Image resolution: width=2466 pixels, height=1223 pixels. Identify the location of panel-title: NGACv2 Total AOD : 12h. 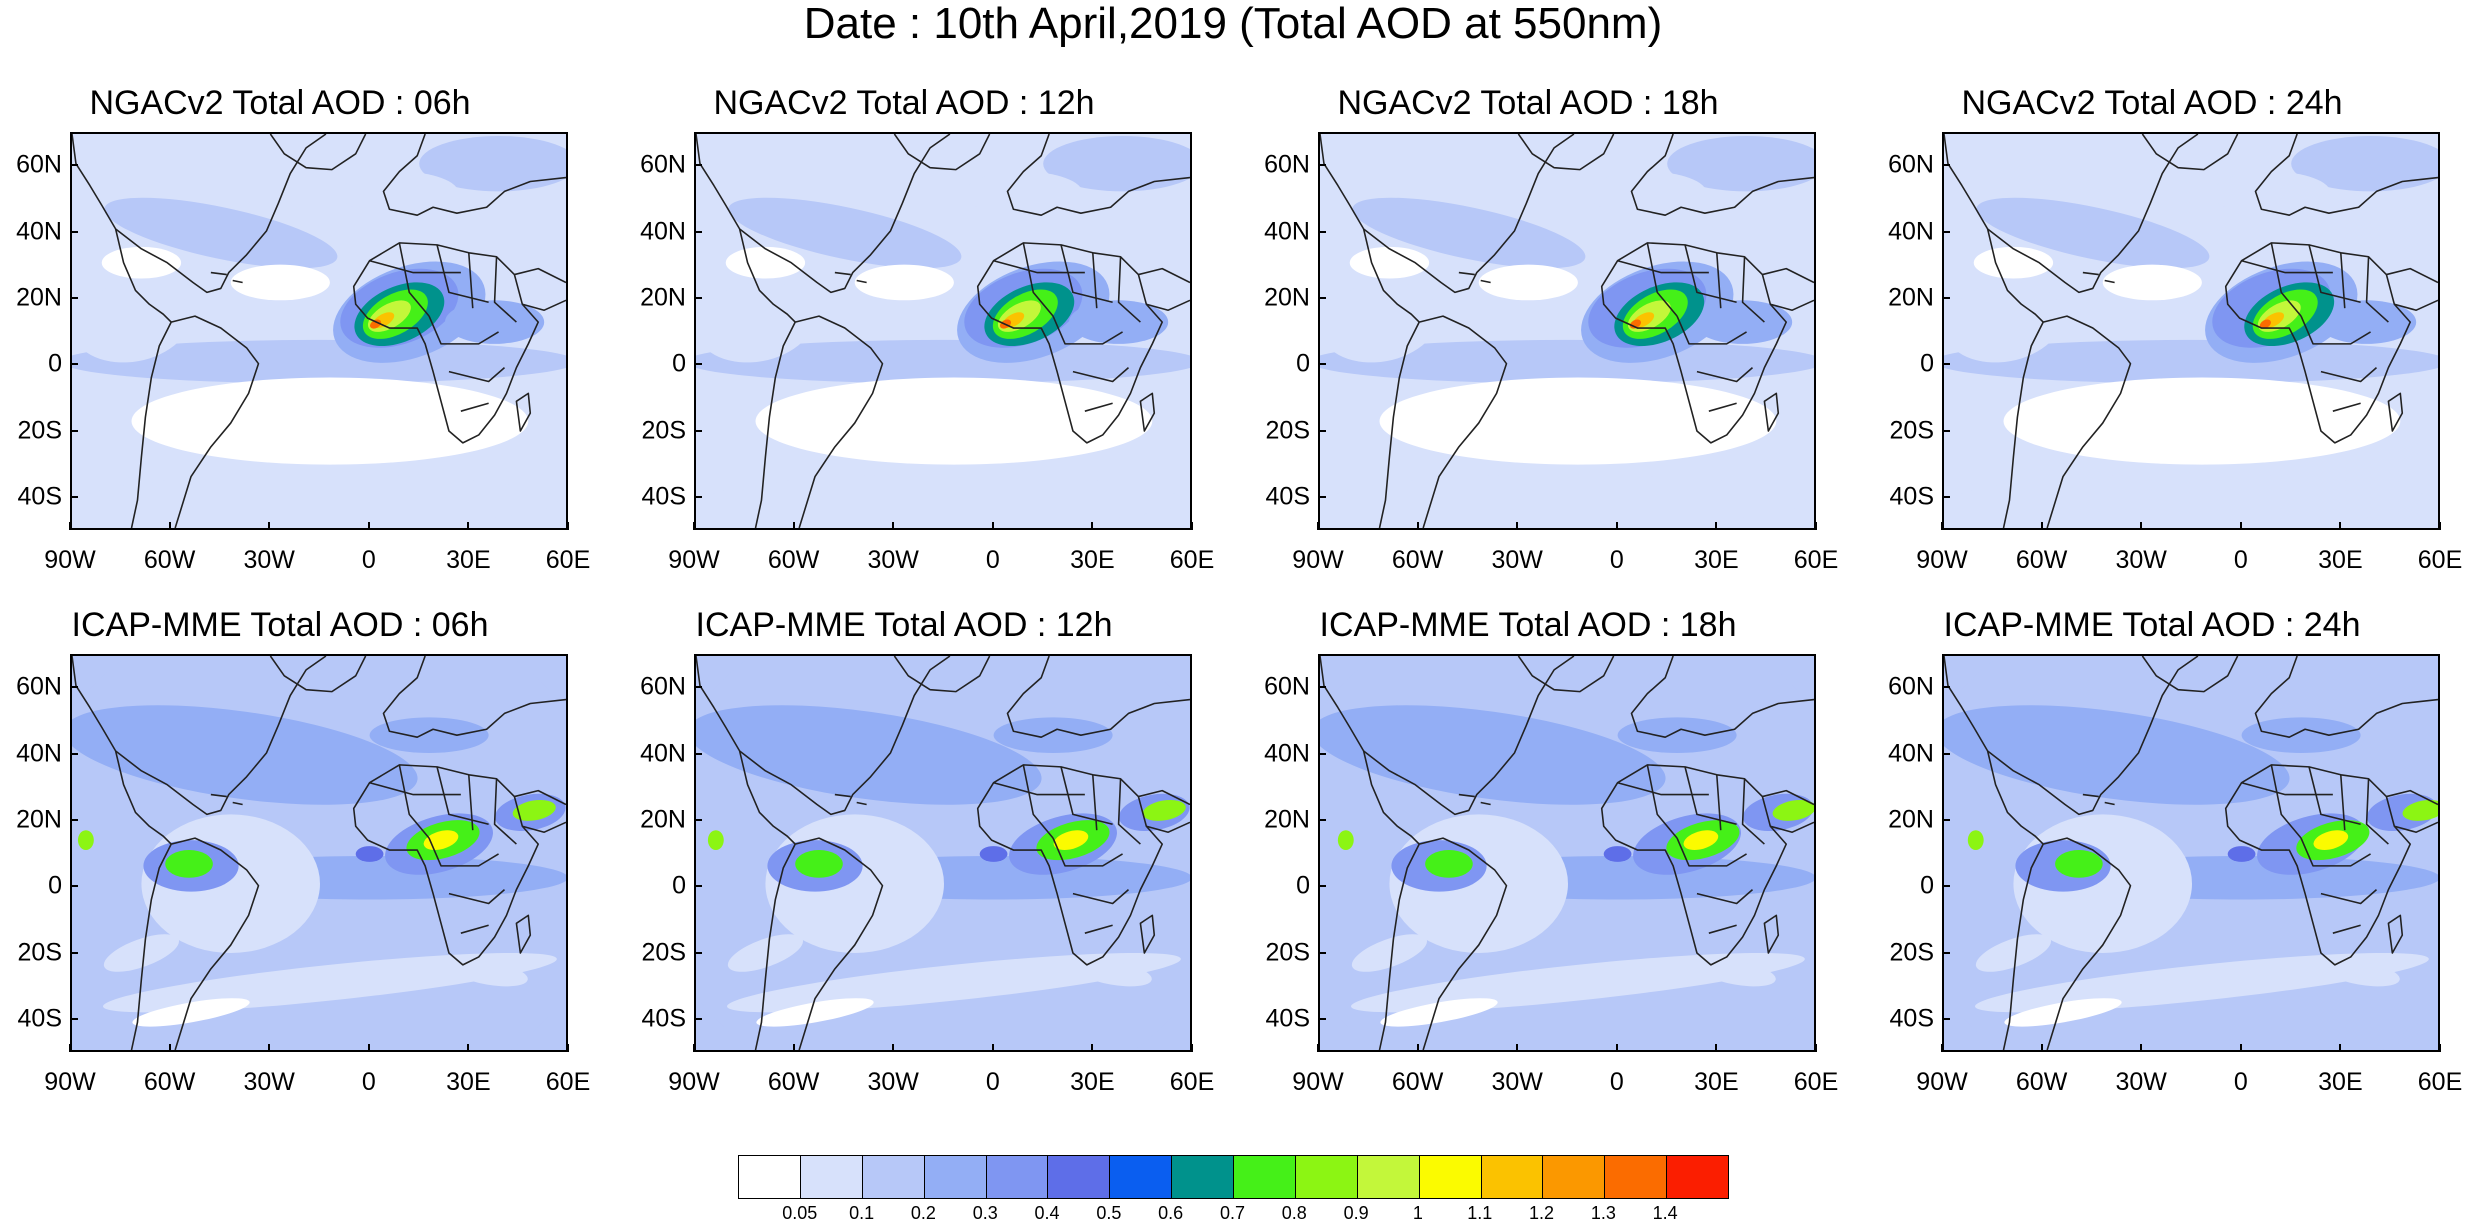
(904, 103).